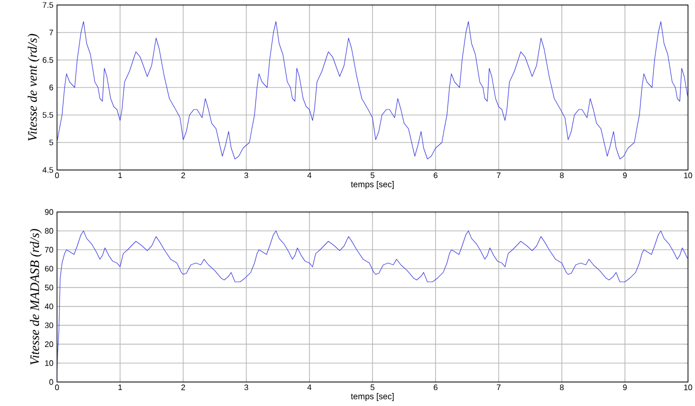 This screenshot has width=695, height=406. Describe the element at coordinates (49, 231) in the screenshot. I see `y-tick-label: 80` at that location.